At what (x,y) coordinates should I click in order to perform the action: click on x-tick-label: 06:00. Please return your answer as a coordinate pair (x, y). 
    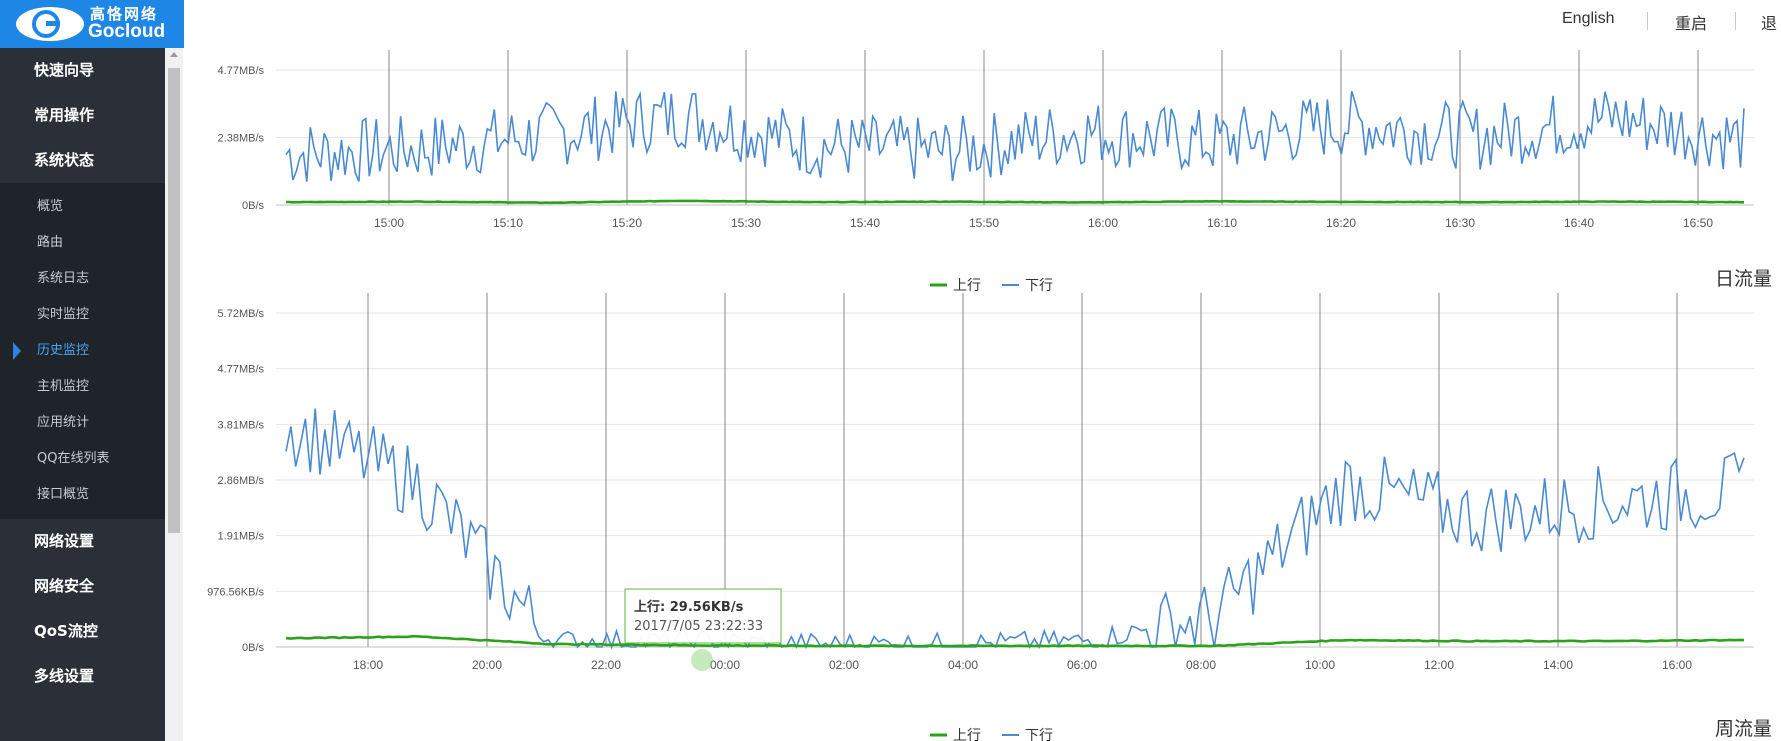
    Looking at the image, I should click on (1082, 665).